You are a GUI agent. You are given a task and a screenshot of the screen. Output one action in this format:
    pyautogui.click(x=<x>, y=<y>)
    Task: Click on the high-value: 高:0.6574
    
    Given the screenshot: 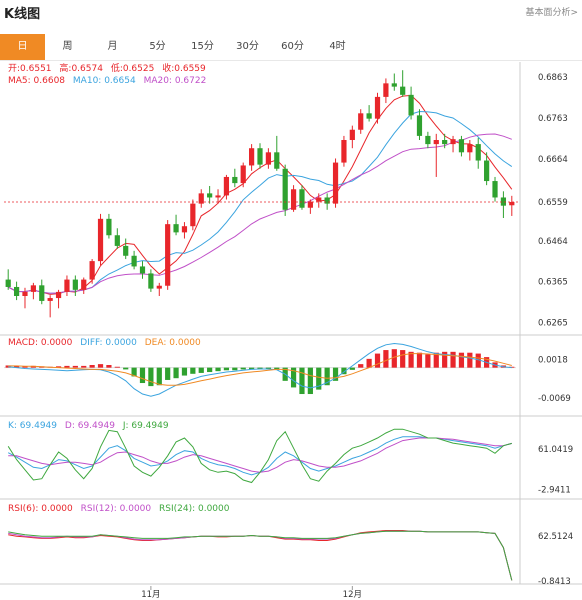 What is the action you would take?
    pyautogui.click(x=81, y=69)
    